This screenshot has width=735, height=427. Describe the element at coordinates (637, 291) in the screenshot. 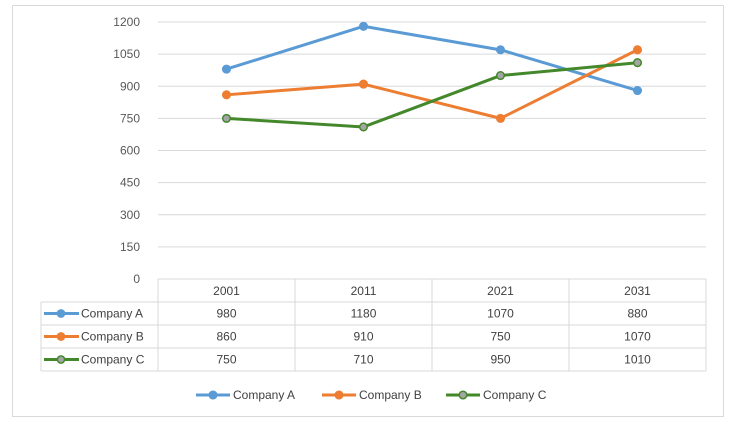

I see `x-tick-label: 2031` at that location.